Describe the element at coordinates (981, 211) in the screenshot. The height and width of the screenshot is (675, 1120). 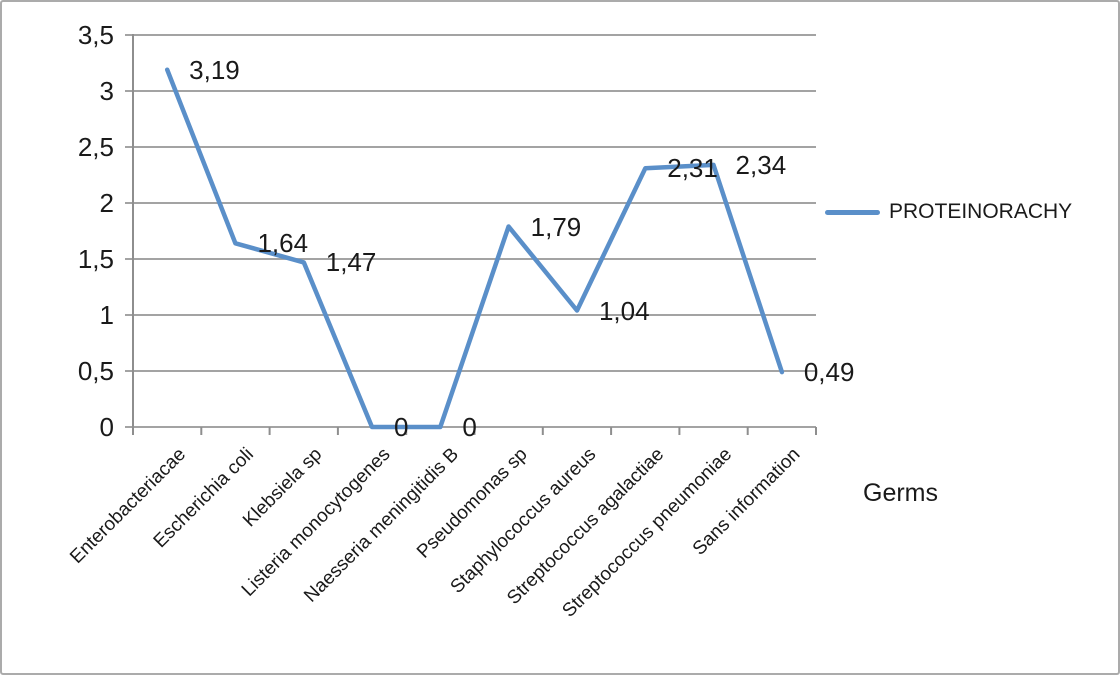
I see `legend-label: PROTEINORACHY` at that location.